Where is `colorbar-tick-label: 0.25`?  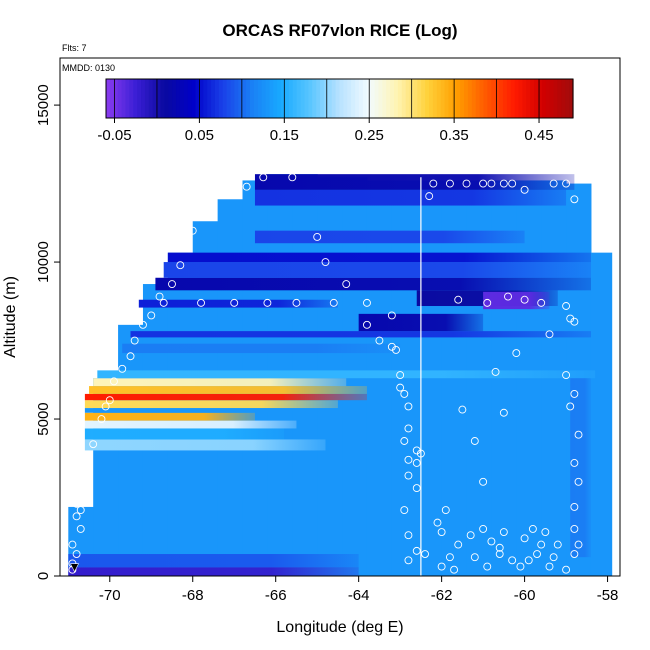
colorbar-tick-label: 0.25 is located at coordinates (369, 135).